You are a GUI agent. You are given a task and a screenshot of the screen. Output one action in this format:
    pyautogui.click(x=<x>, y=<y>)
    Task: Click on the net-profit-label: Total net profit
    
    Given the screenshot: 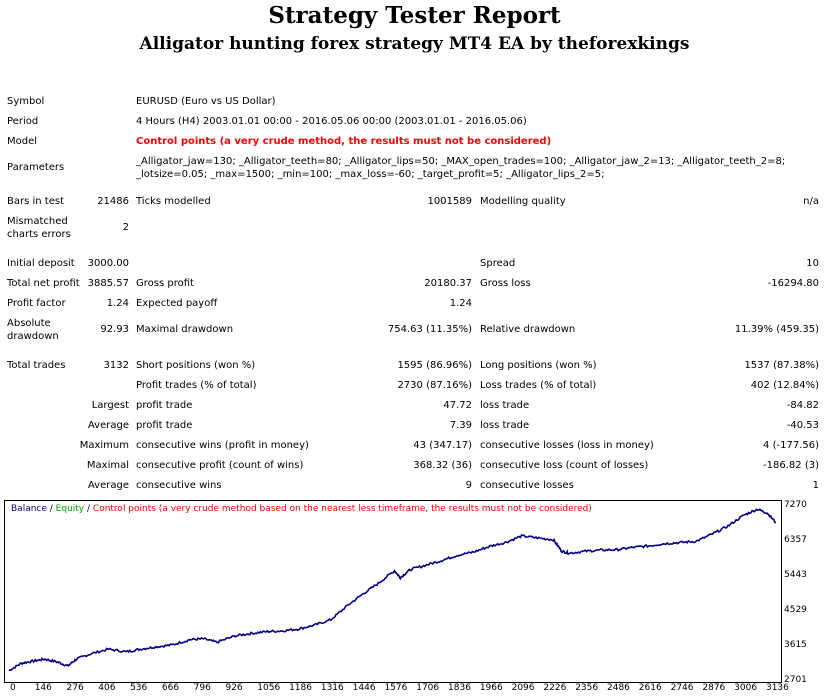 What is the action you would take?
    pyautogui.click(x=43, y=283)
    